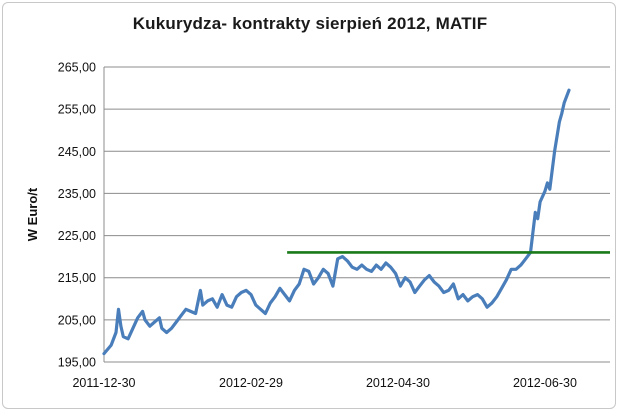 This screenshot has height=413, width=620. I want to click on x-tick-label: 2012-04-30, so click(398, 383).